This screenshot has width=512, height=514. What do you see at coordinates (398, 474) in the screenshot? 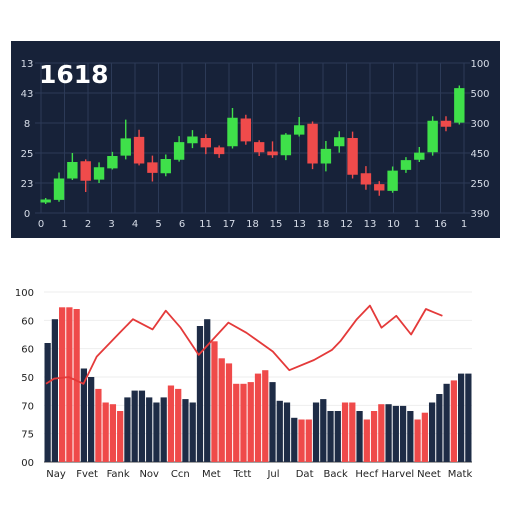
I see `x-tick-label: Harvel` at bounding box center [398, 474].